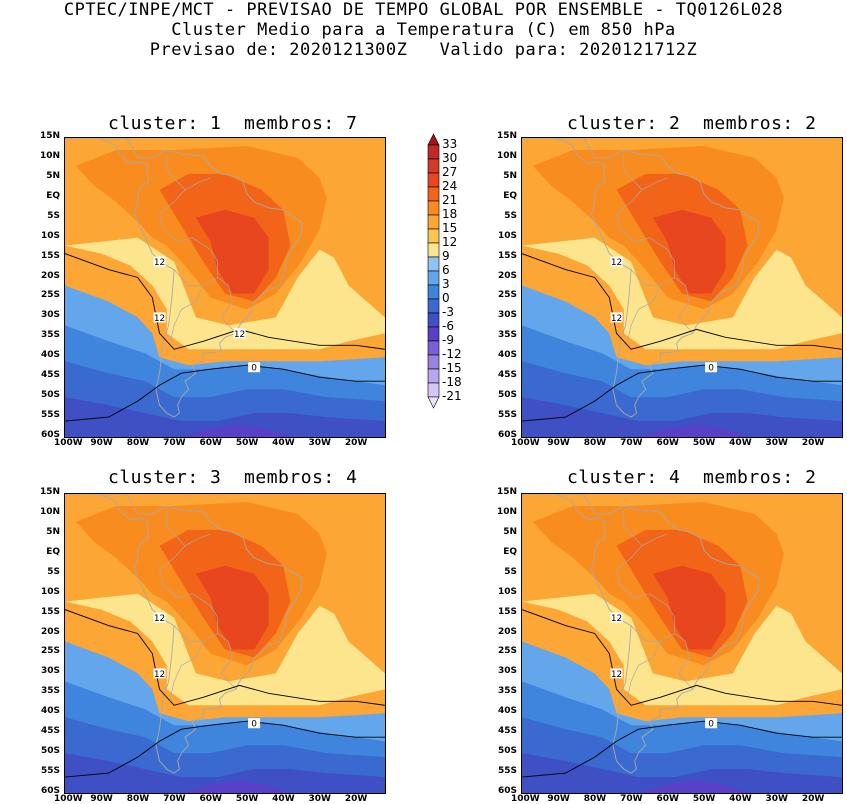 The width and height of the screenshot is (847, 804). Describe the element at coordinates (450, 228) in the screenshot. I see `colorbar-tick-label: 15` at that location.